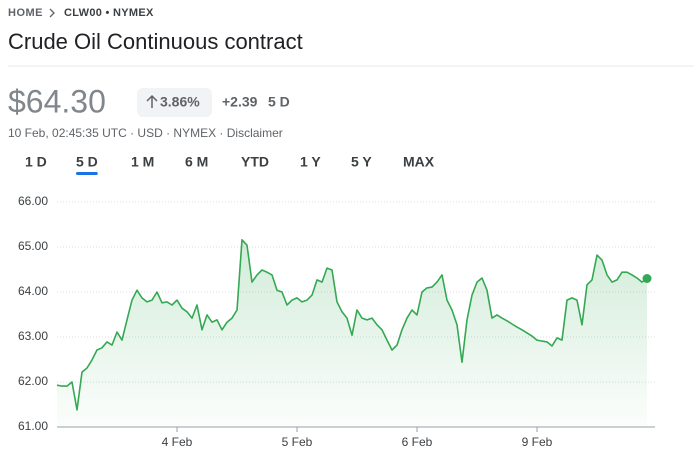 The width and height of the screenshot is (694, 463). What do you see at coordinates (109, 13) in the screenshot?
I see `breadcrumb-symbol: CLW00 • NYMEX` at bounding box center [109, 13].